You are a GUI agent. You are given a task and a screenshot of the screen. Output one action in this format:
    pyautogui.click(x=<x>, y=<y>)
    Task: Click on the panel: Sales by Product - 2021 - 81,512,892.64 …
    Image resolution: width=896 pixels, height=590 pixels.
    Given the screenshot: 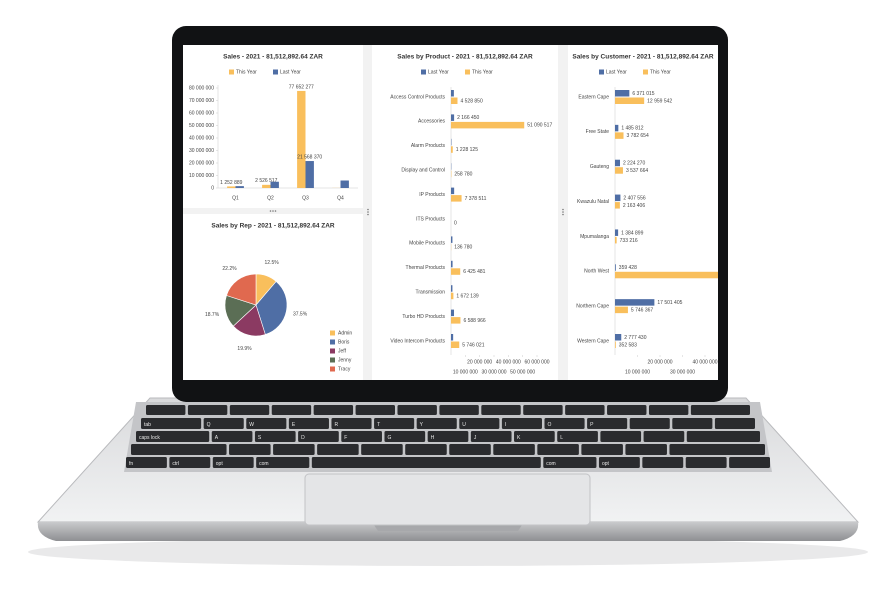 What is the action you would take?
    pyautogui.click(x=465, y=212)
    